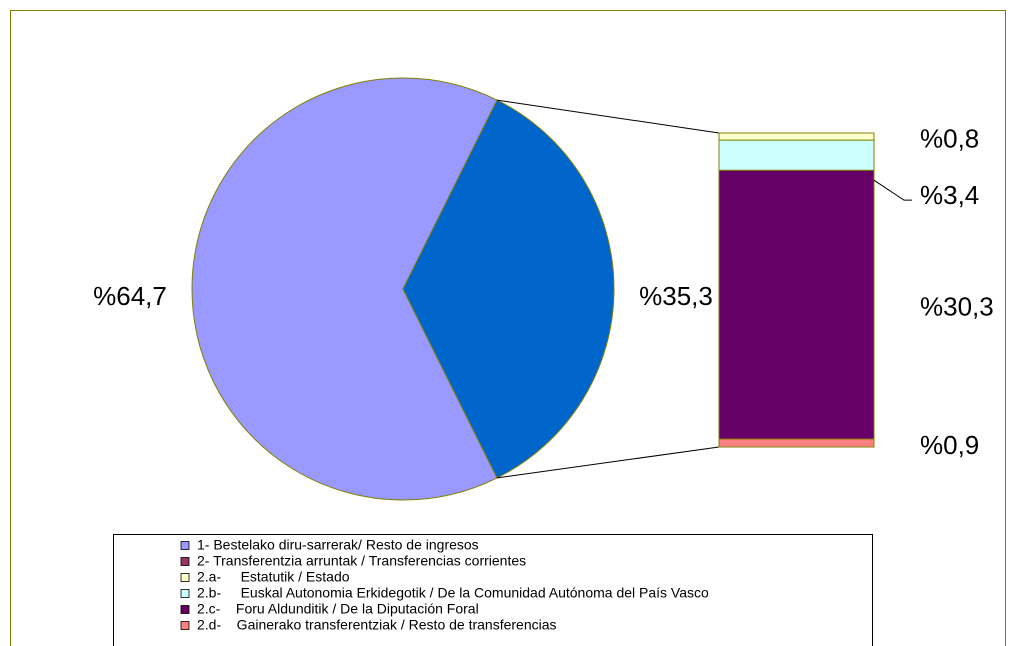 The image size is (1012, 646). Describe the element at coordinates (949, 445) in the screenshot. I see `bar-label: %0,9` at that location.